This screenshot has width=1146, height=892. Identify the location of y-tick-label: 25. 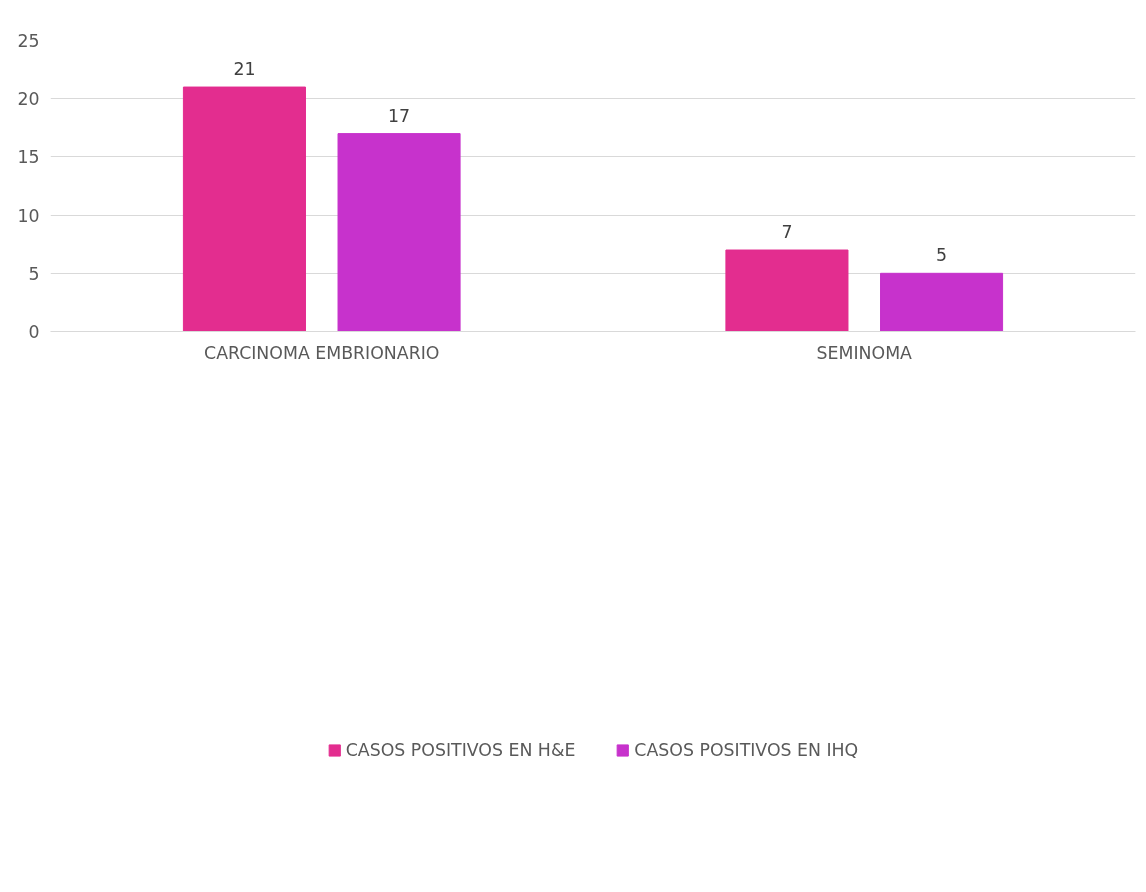
(28, 41).